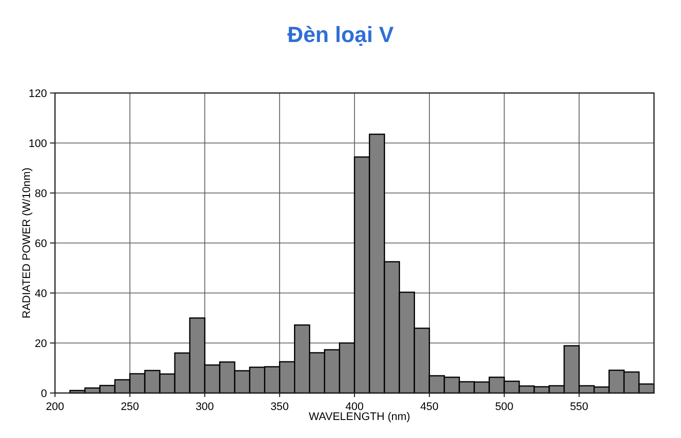 This screenshot has height=438, width=681. I want to click on y-tick-label: 80, so click(40, 194).